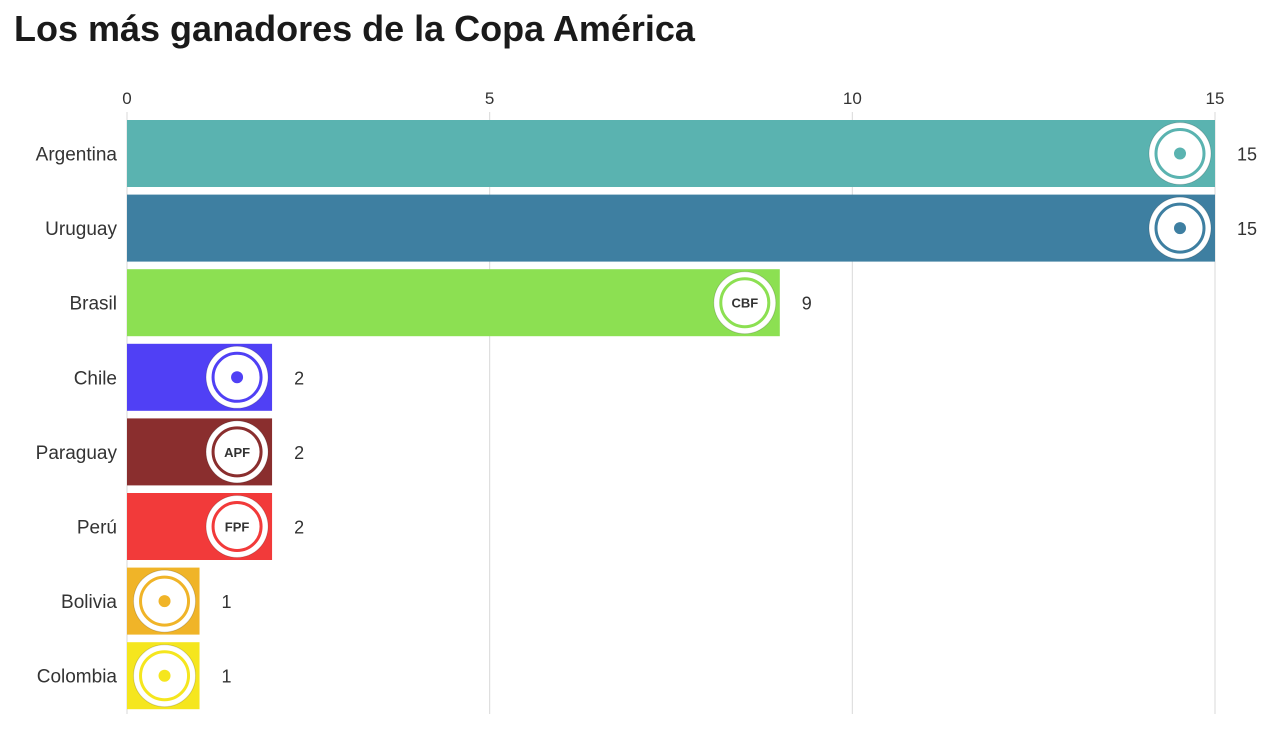  I want to click on x-tick-label: 10, so click(852, 98).